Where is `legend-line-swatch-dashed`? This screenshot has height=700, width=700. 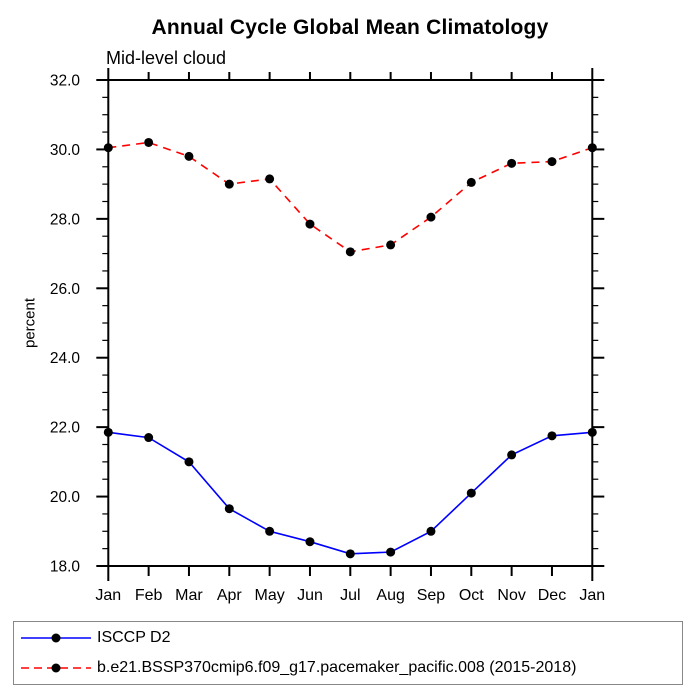
legend-line-swatch-dashed is located at coordinates (56, 668).